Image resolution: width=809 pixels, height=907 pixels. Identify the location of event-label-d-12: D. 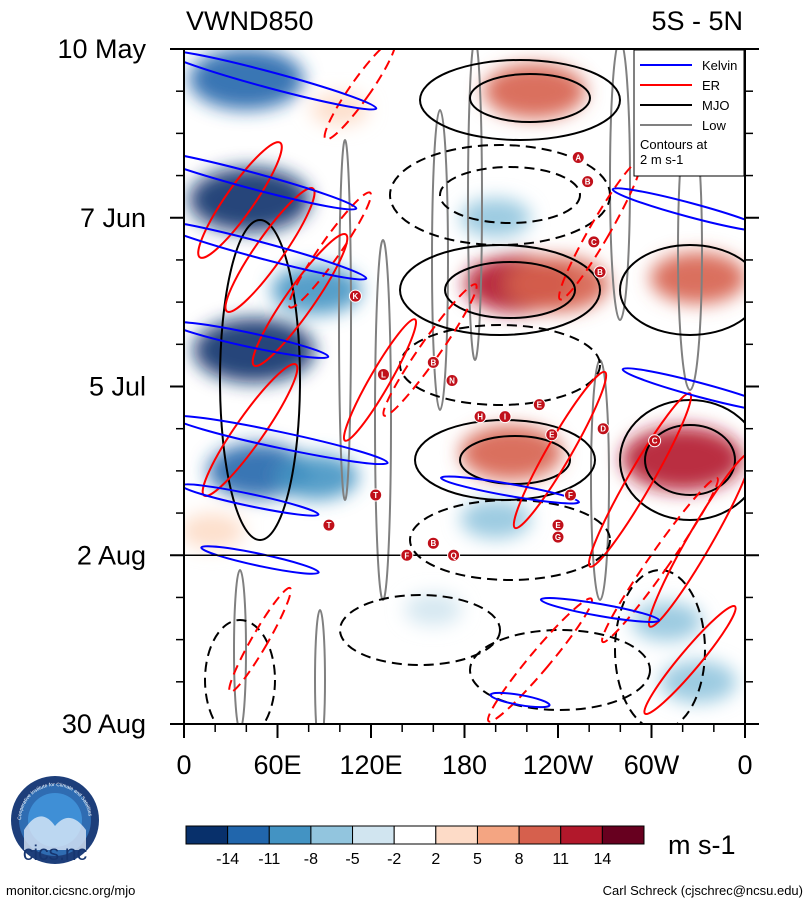
(603, 429).